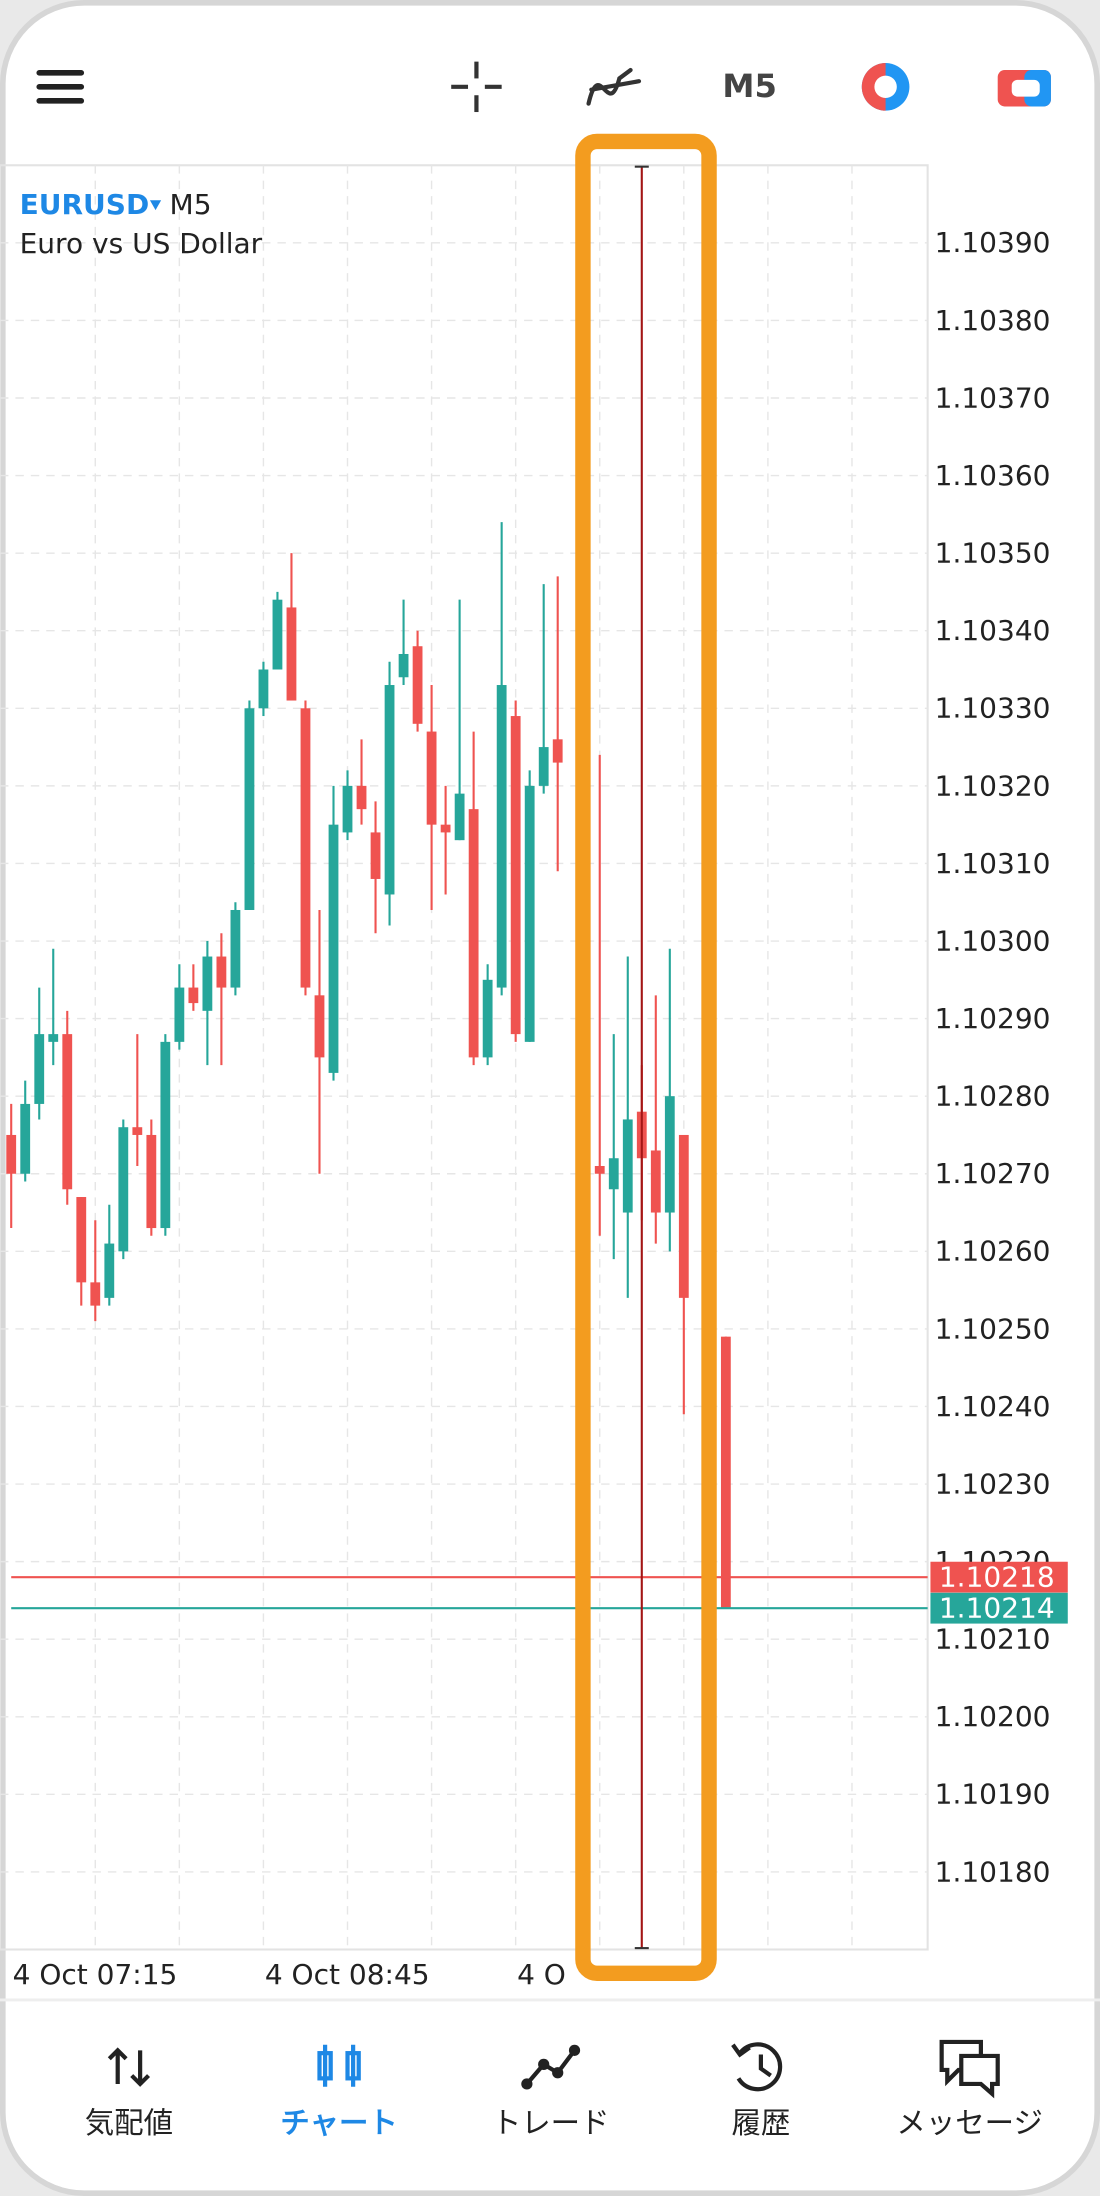  Describe the element at coordinates (993, 1406) in the screenshot. I see `y-tick-label: 1.10240` at that location.